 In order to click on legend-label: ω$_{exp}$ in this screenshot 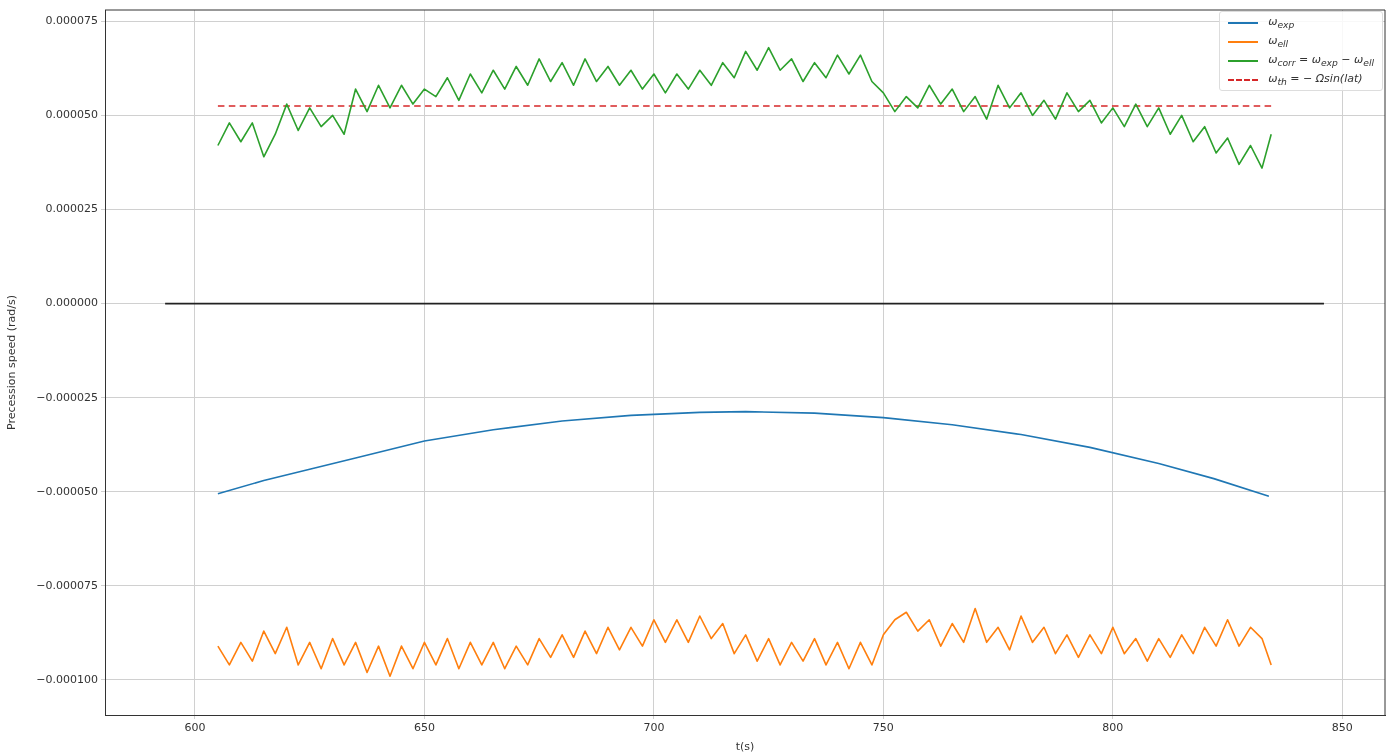, I will do `click(1281, 22)`.